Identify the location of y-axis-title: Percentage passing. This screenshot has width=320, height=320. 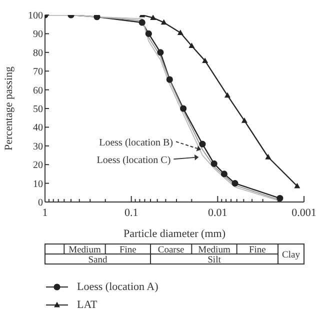
(9, 108).